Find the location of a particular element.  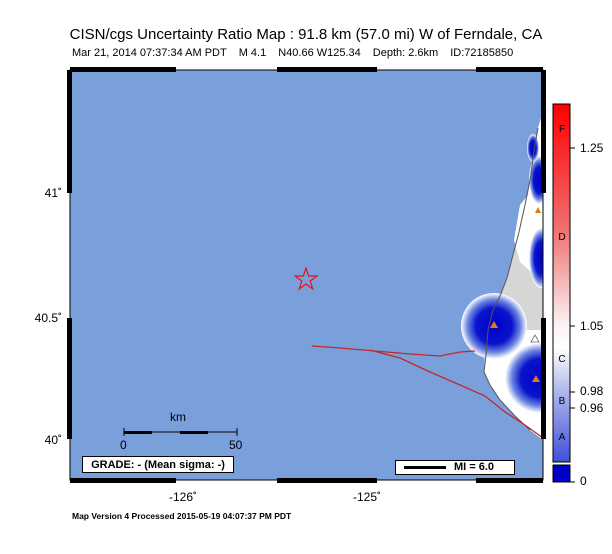

scale-bar is located at coordinates (180, 432).